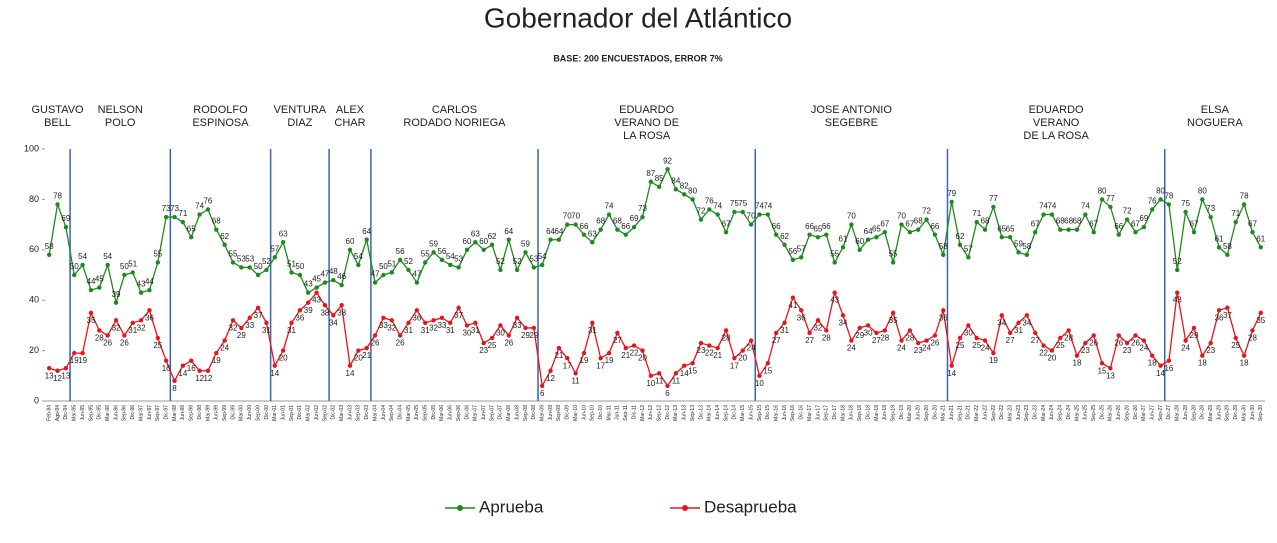 The width and height of the screenshot is (1277, 543). Describe the element at coordinates (742, 358) in the screenshot. I see `value-label: 20` at that location.